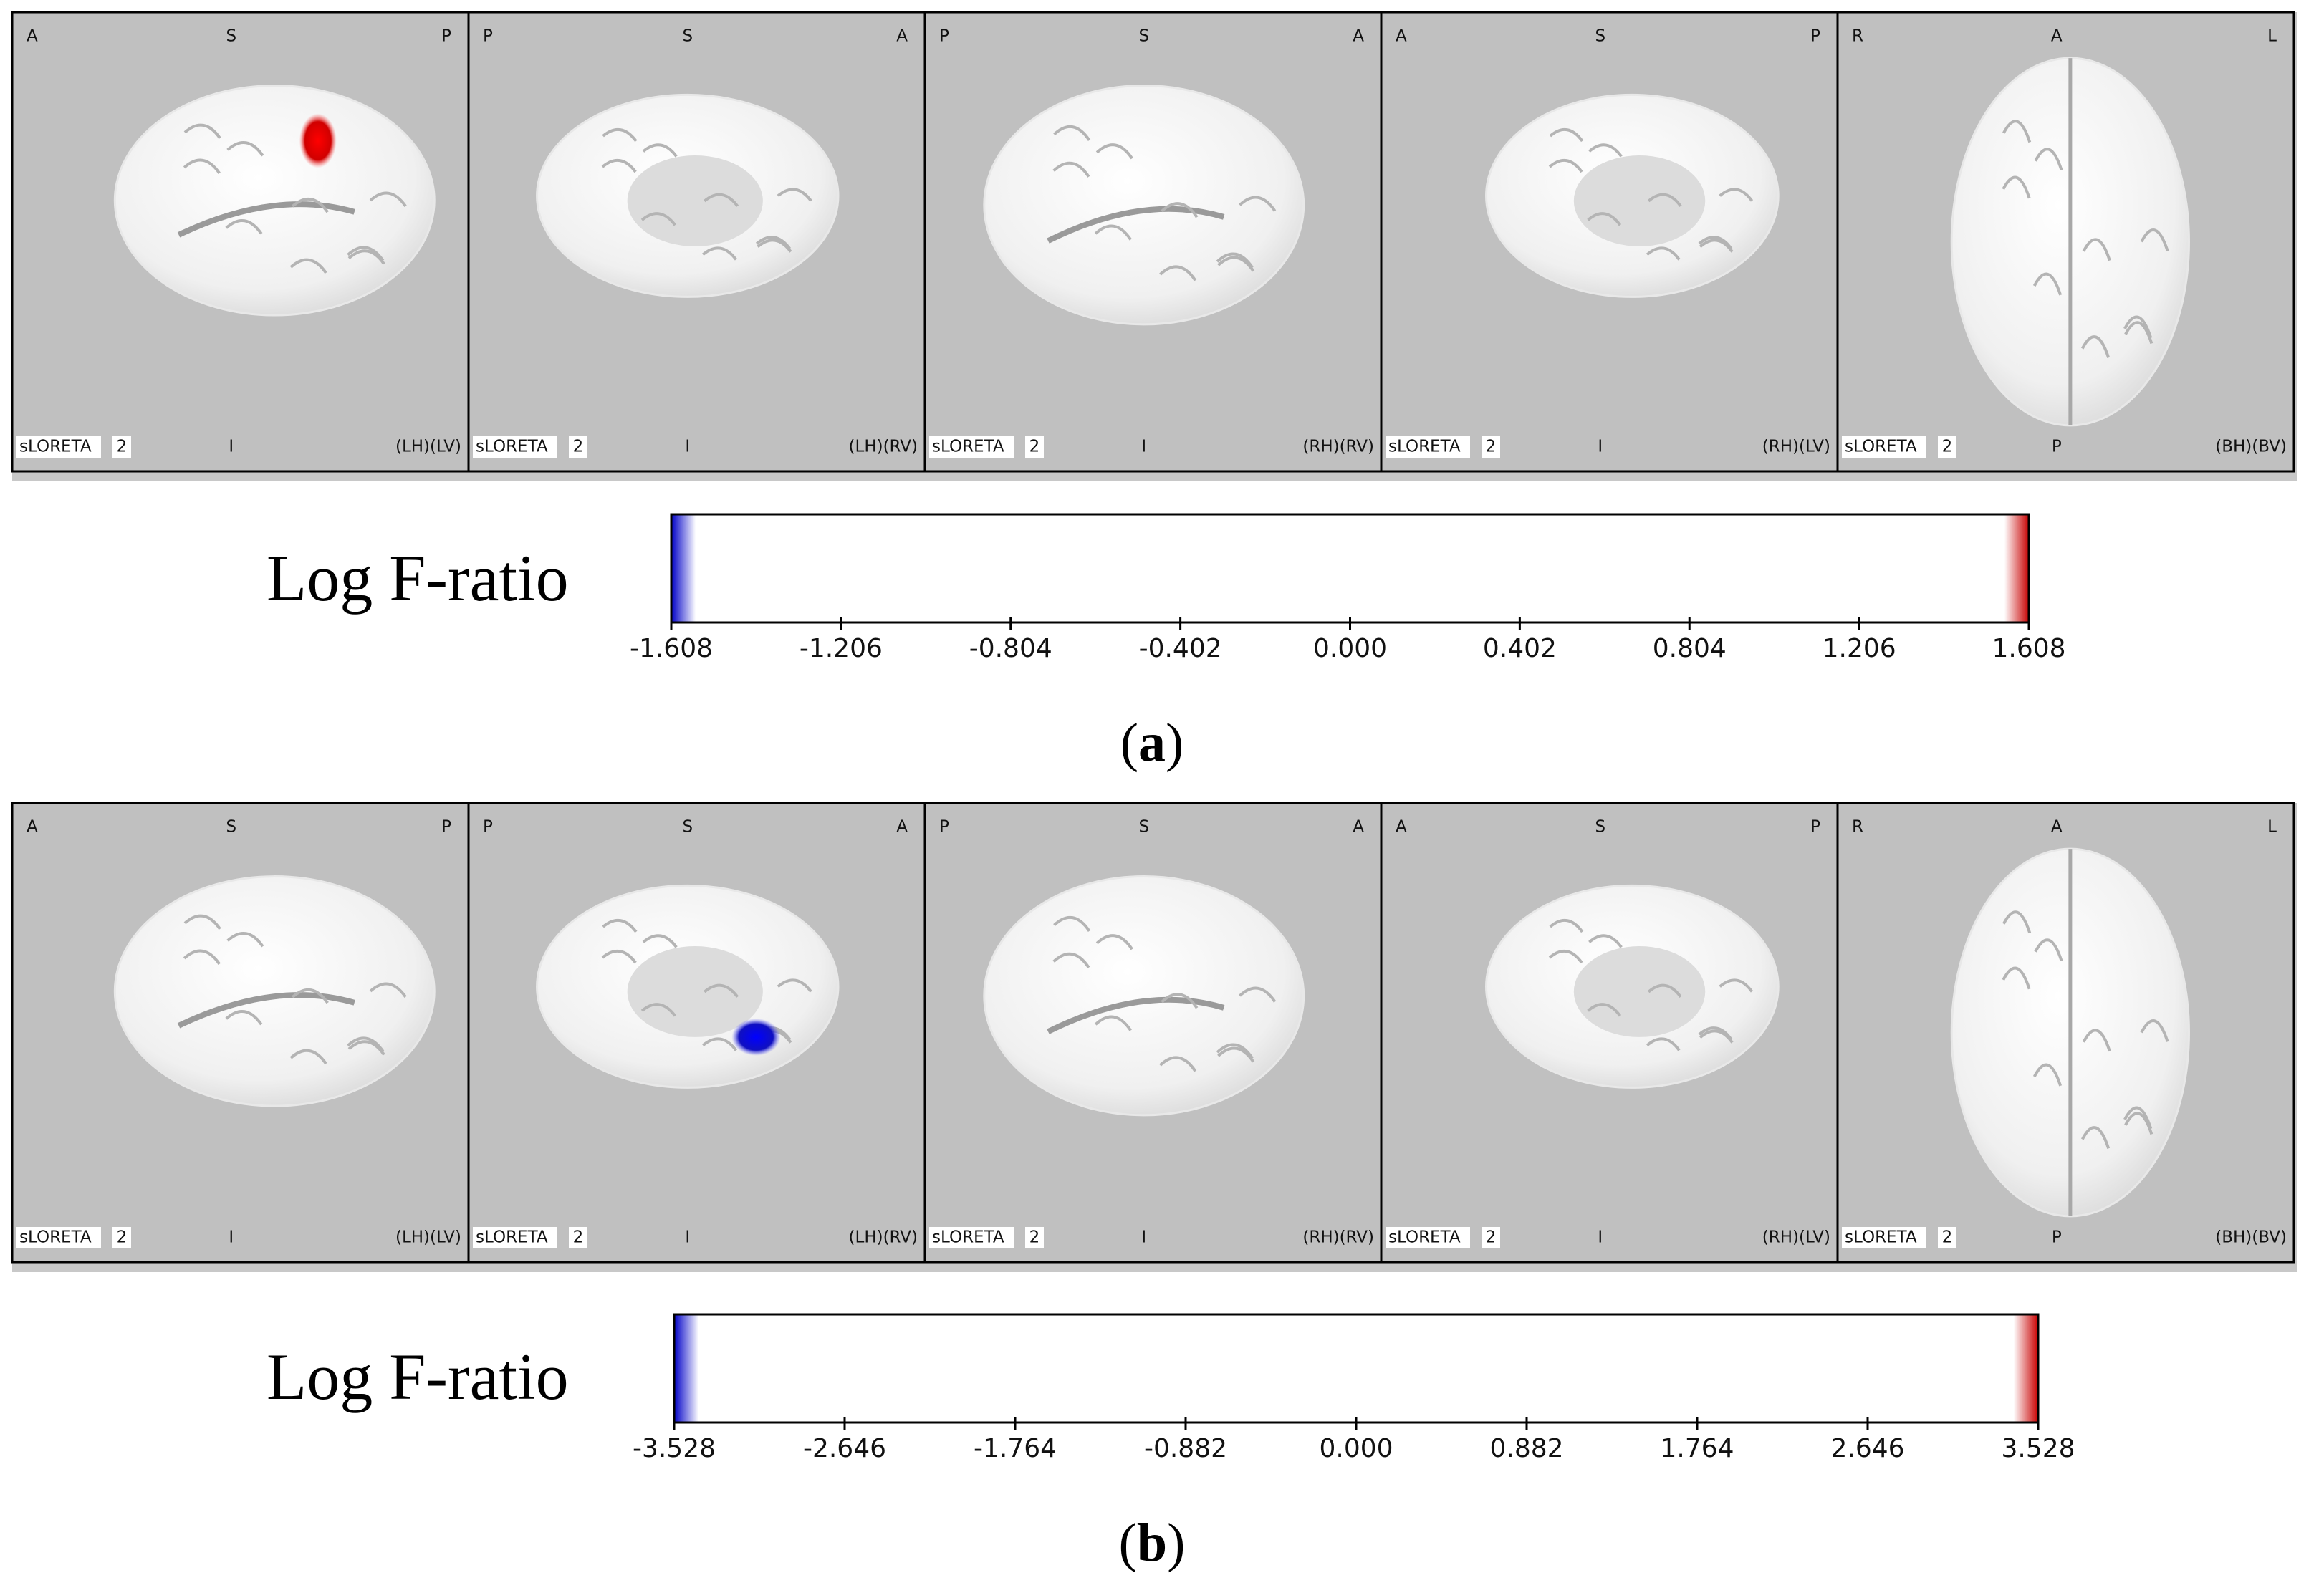 This screenshot has width=2324, height=1593. What do you see at coordinates (1520, 648) in the screenshot?
I see `colorbar-tick-label: 0.402` at bounding box center [1520, 648].